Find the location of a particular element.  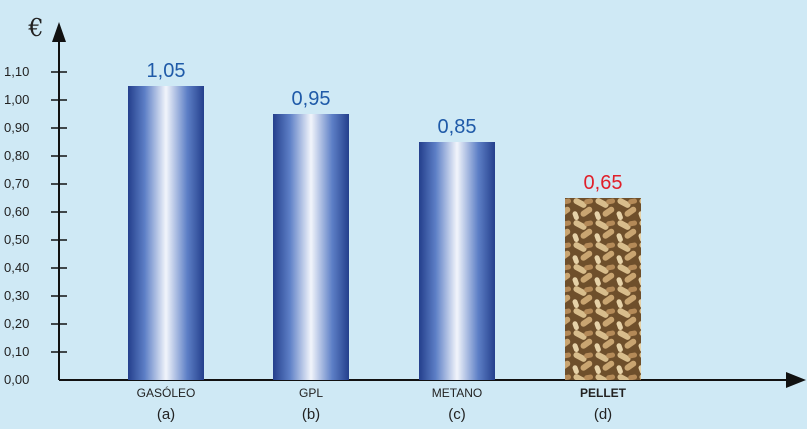

bar-value-label: 1,05 is located at coordinates (166, 71).